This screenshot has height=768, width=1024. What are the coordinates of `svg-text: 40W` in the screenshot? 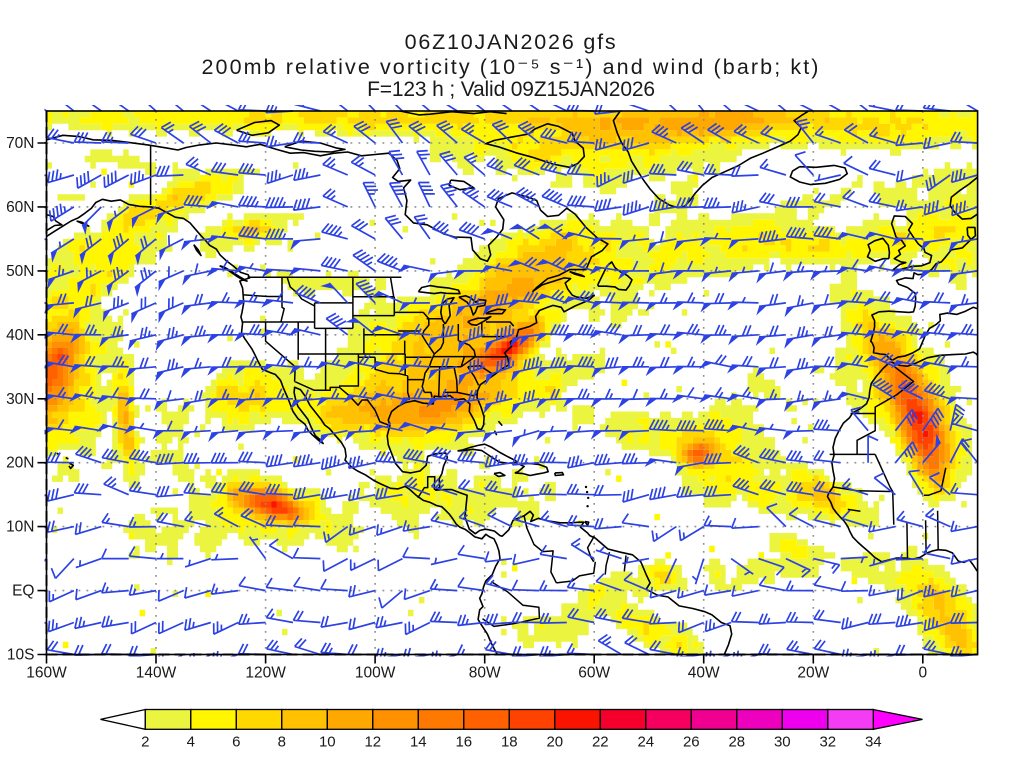 It's located at (704, 673).